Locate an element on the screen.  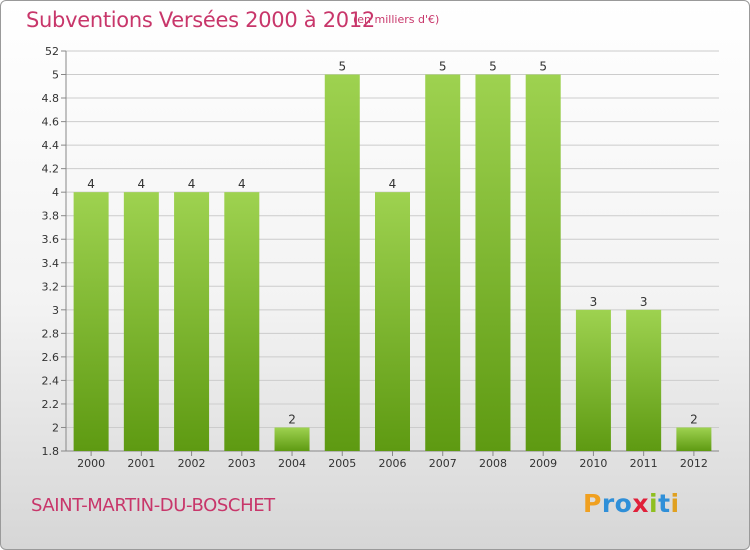
logo-letter: r is located at coordinates (608, 503).